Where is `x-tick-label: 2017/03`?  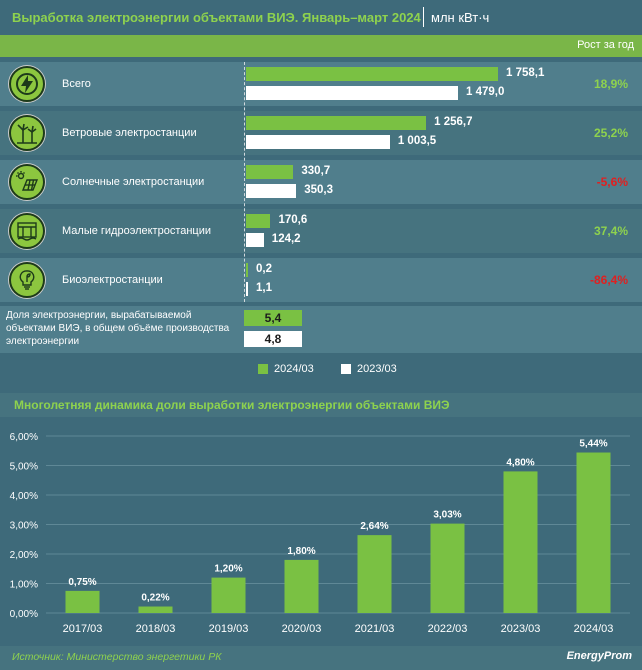
x-tick-label: 2017/03 is located at coordinates (83, 629).